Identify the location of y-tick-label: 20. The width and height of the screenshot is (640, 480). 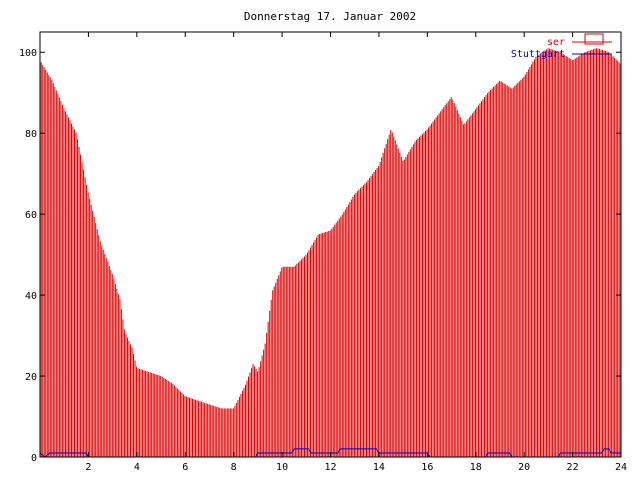
(31, 377).